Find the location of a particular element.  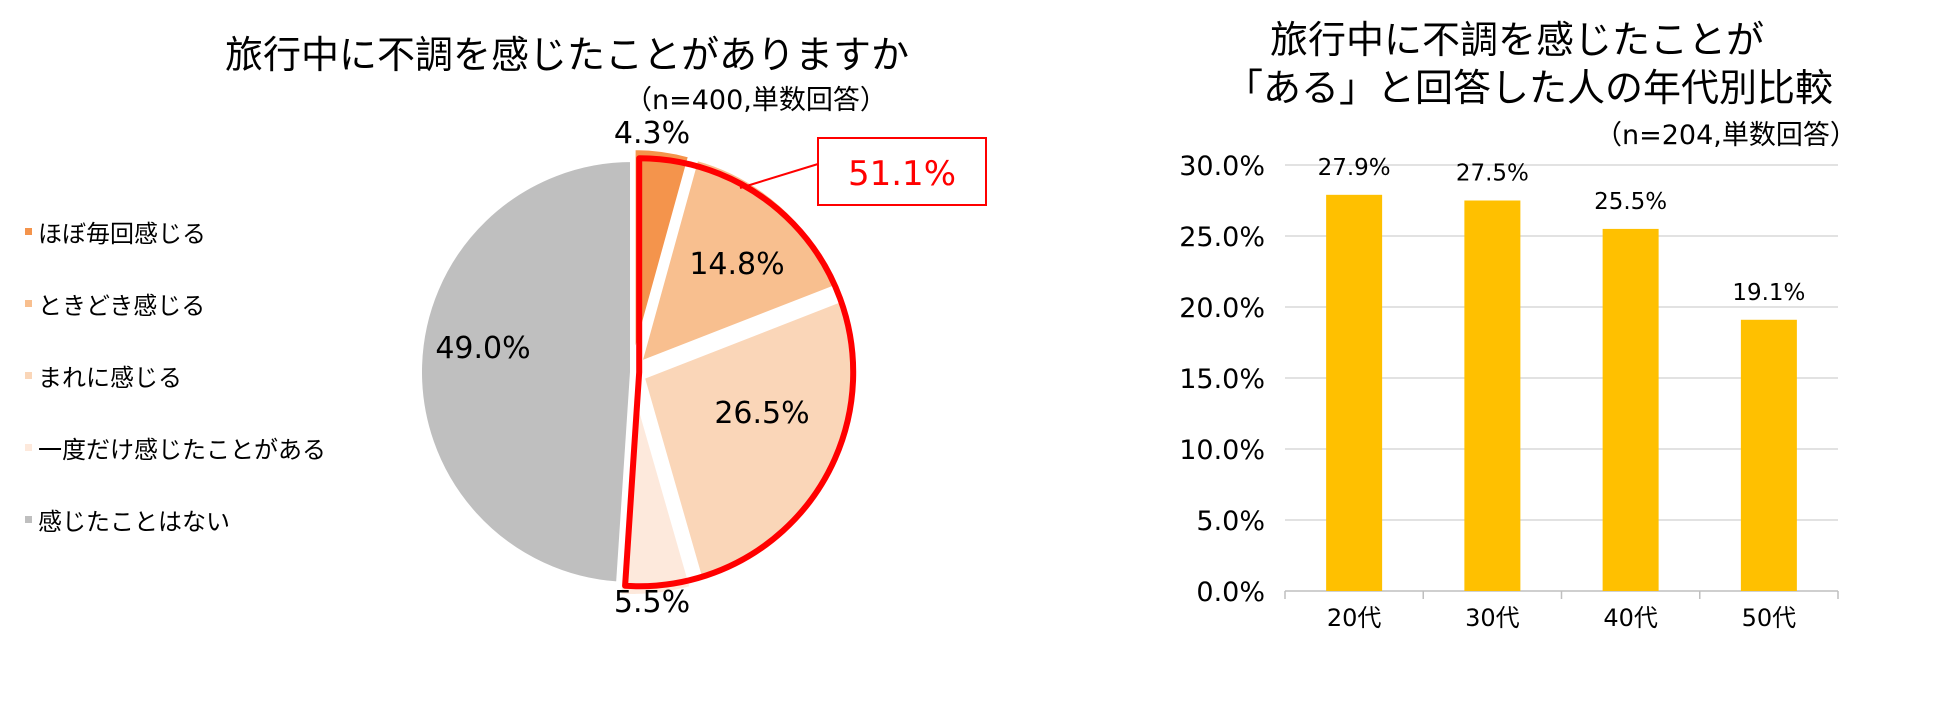

y-tick-label: 5.0% is located at coordinates (1230, 521).